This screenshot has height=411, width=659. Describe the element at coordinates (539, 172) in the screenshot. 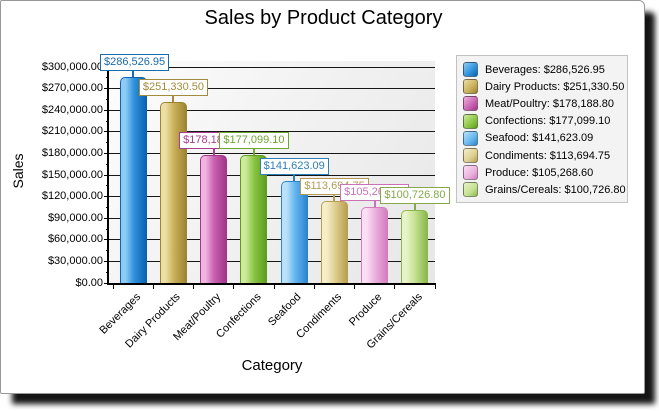

I see `legend-label: Produce: $105,268.60` at that location.